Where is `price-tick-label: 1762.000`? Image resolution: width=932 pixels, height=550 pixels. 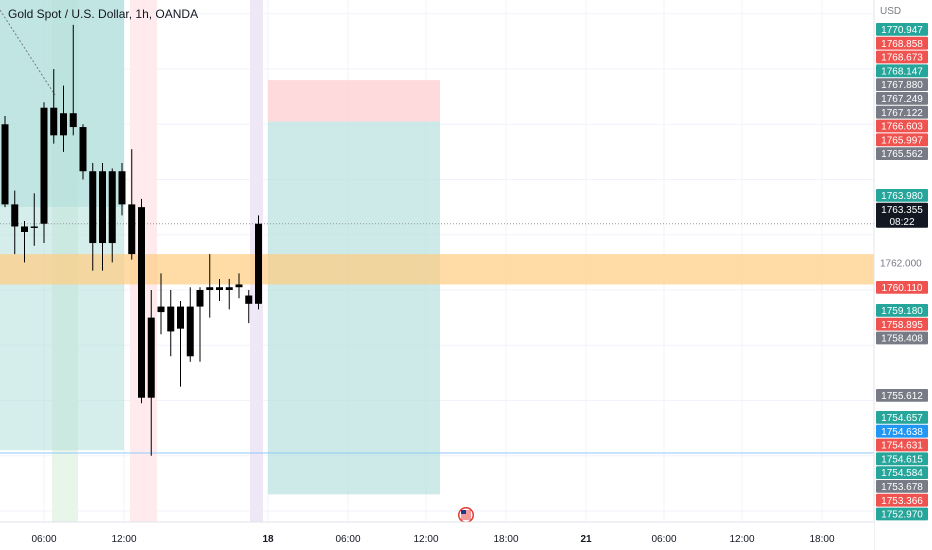
price-tick-label: 1762.000 is located at coordinates (901, 263).